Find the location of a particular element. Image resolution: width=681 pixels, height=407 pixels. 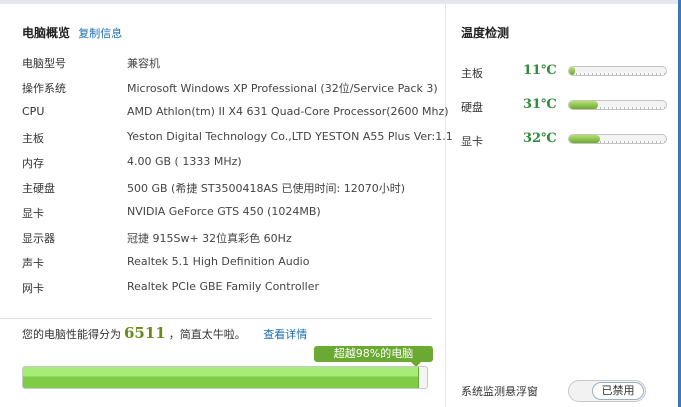

info-value: Realtek PCIe GBE Family Controller is located at coordinates (223, 286).